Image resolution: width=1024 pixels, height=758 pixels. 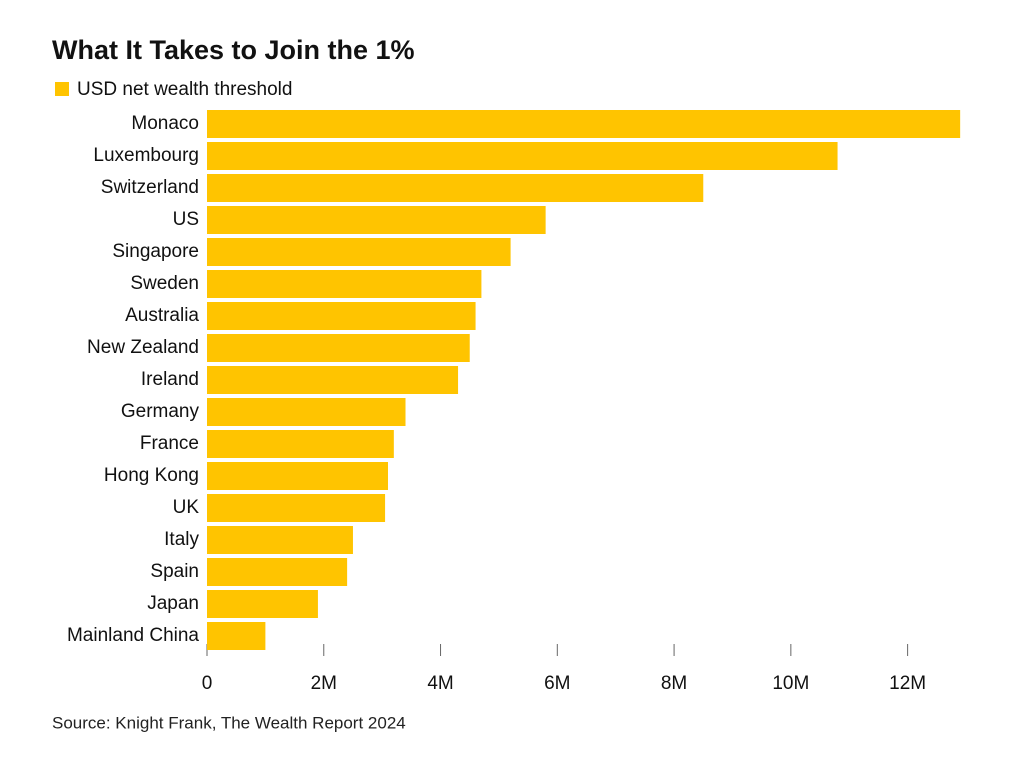 I want to click on x-tick-label: 4M, so click(x=440, y=683).